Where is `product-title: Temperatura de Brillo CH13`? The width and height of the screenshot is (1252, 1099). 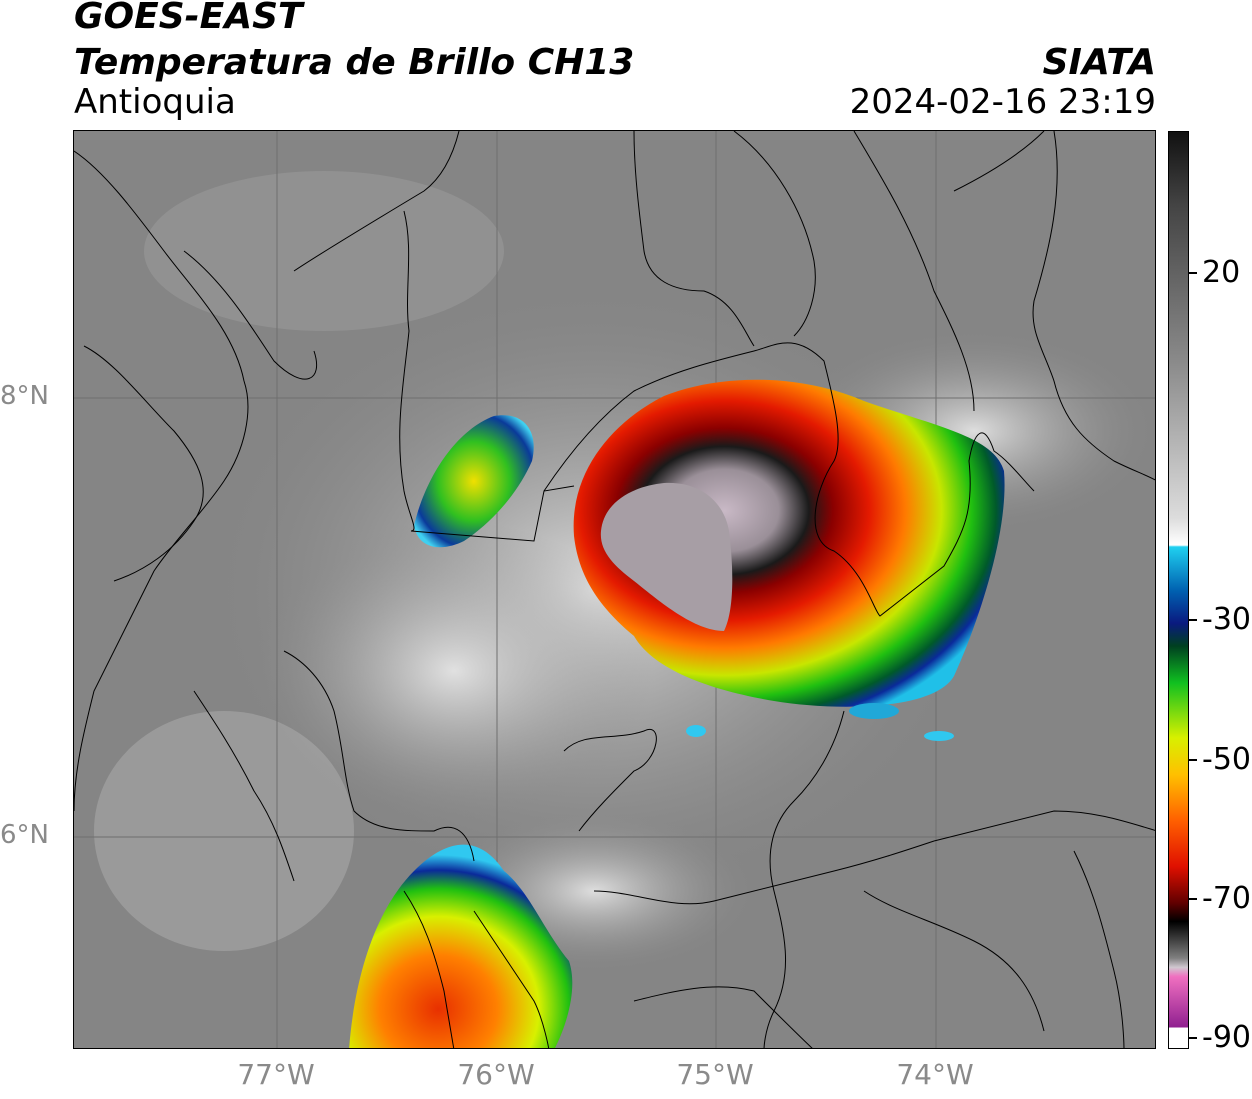
product-title: Temperatura de Brillo CH13 is located at coordinates (354, 62).